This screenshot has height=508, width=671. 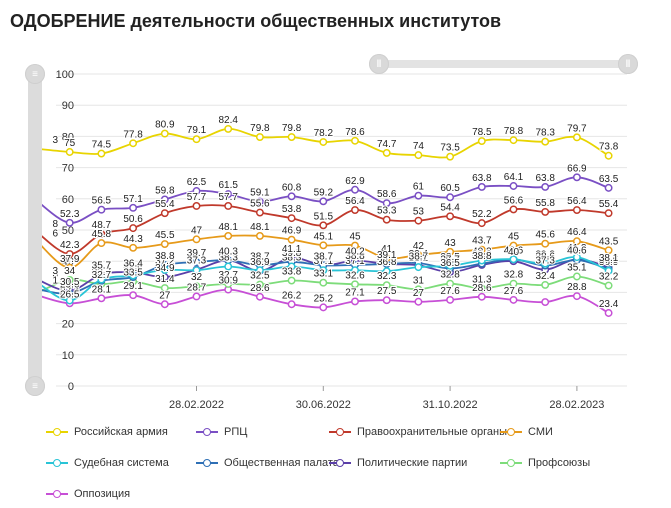 What do you see at coordinates (387, 249) in the screenshot?
I see `data-label: 41` at bounding box center [387, 249].